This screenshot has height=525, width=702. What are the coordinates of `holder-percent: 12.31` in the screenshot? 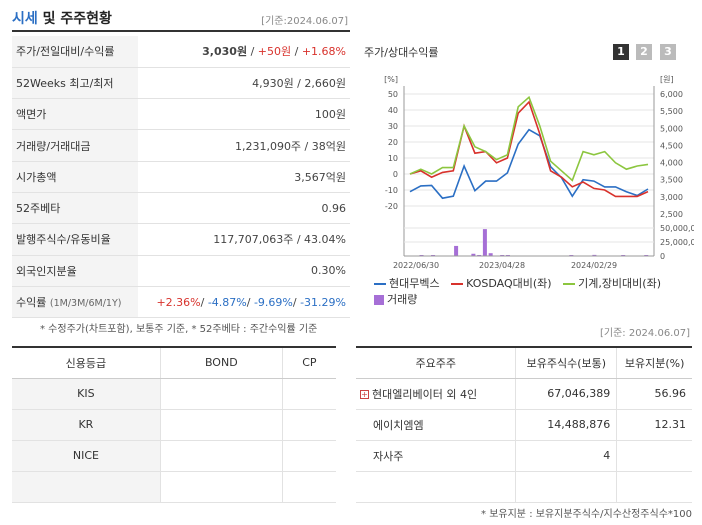 It's located at (654, 425).